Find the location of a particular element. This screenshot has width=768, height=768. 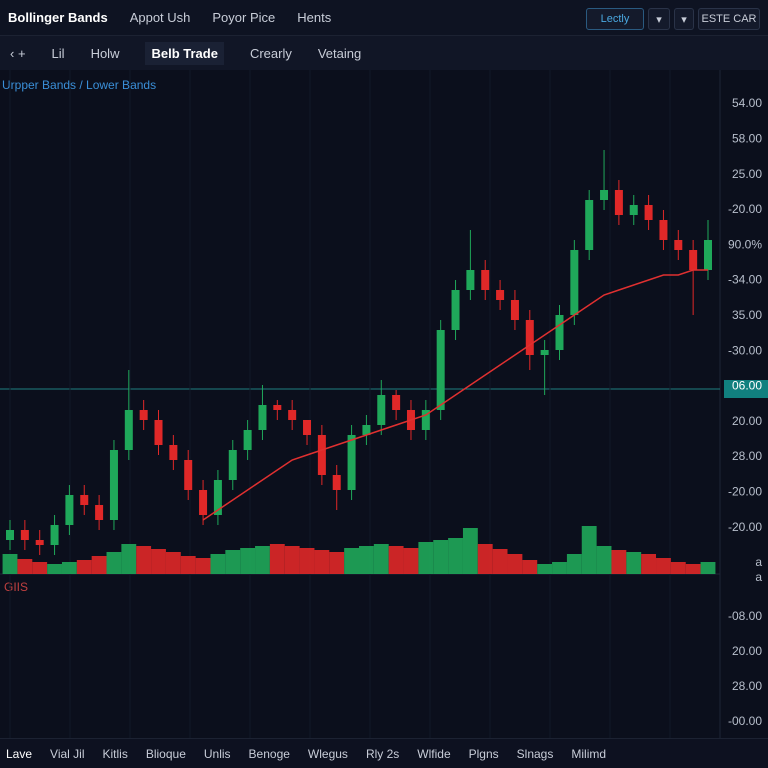

toolbar-item: Crearly is located at coordinates (270, 53).